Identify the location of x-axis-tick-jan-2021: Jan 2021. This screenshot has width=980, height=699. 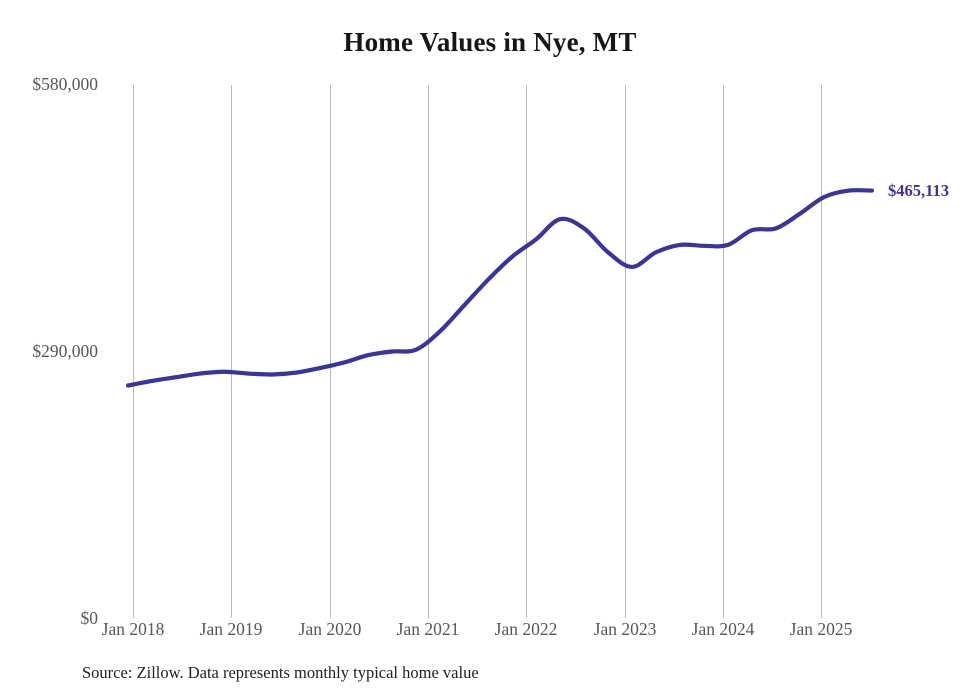
(428, 629).